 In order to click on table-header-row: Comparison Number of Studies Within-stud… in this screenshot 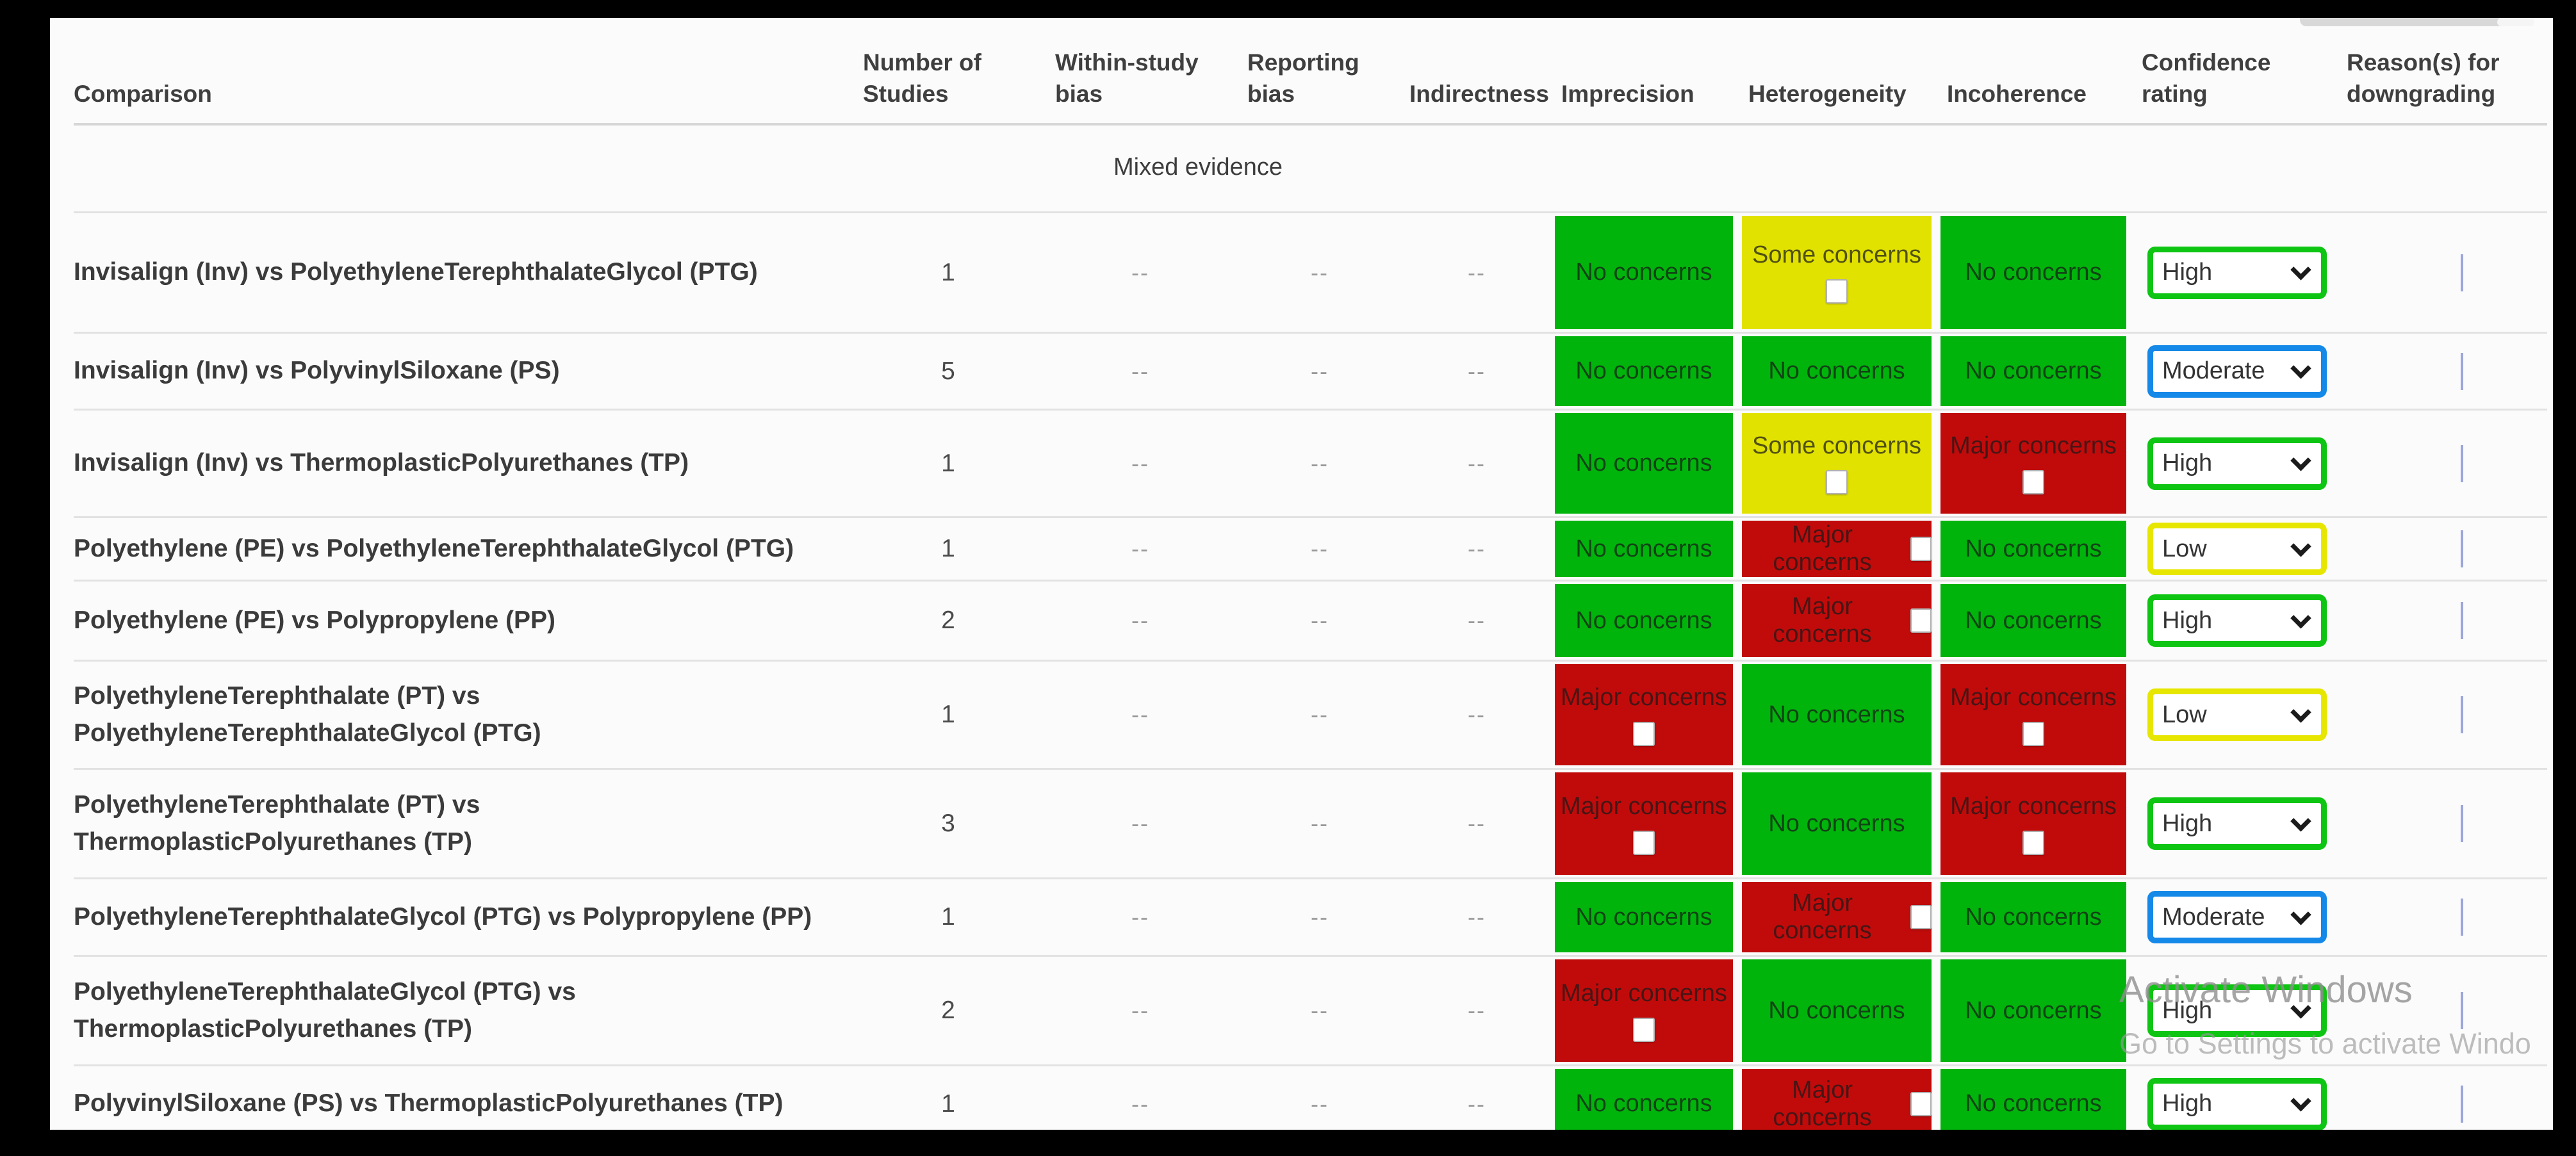, I will do `click(1310, 72)`.